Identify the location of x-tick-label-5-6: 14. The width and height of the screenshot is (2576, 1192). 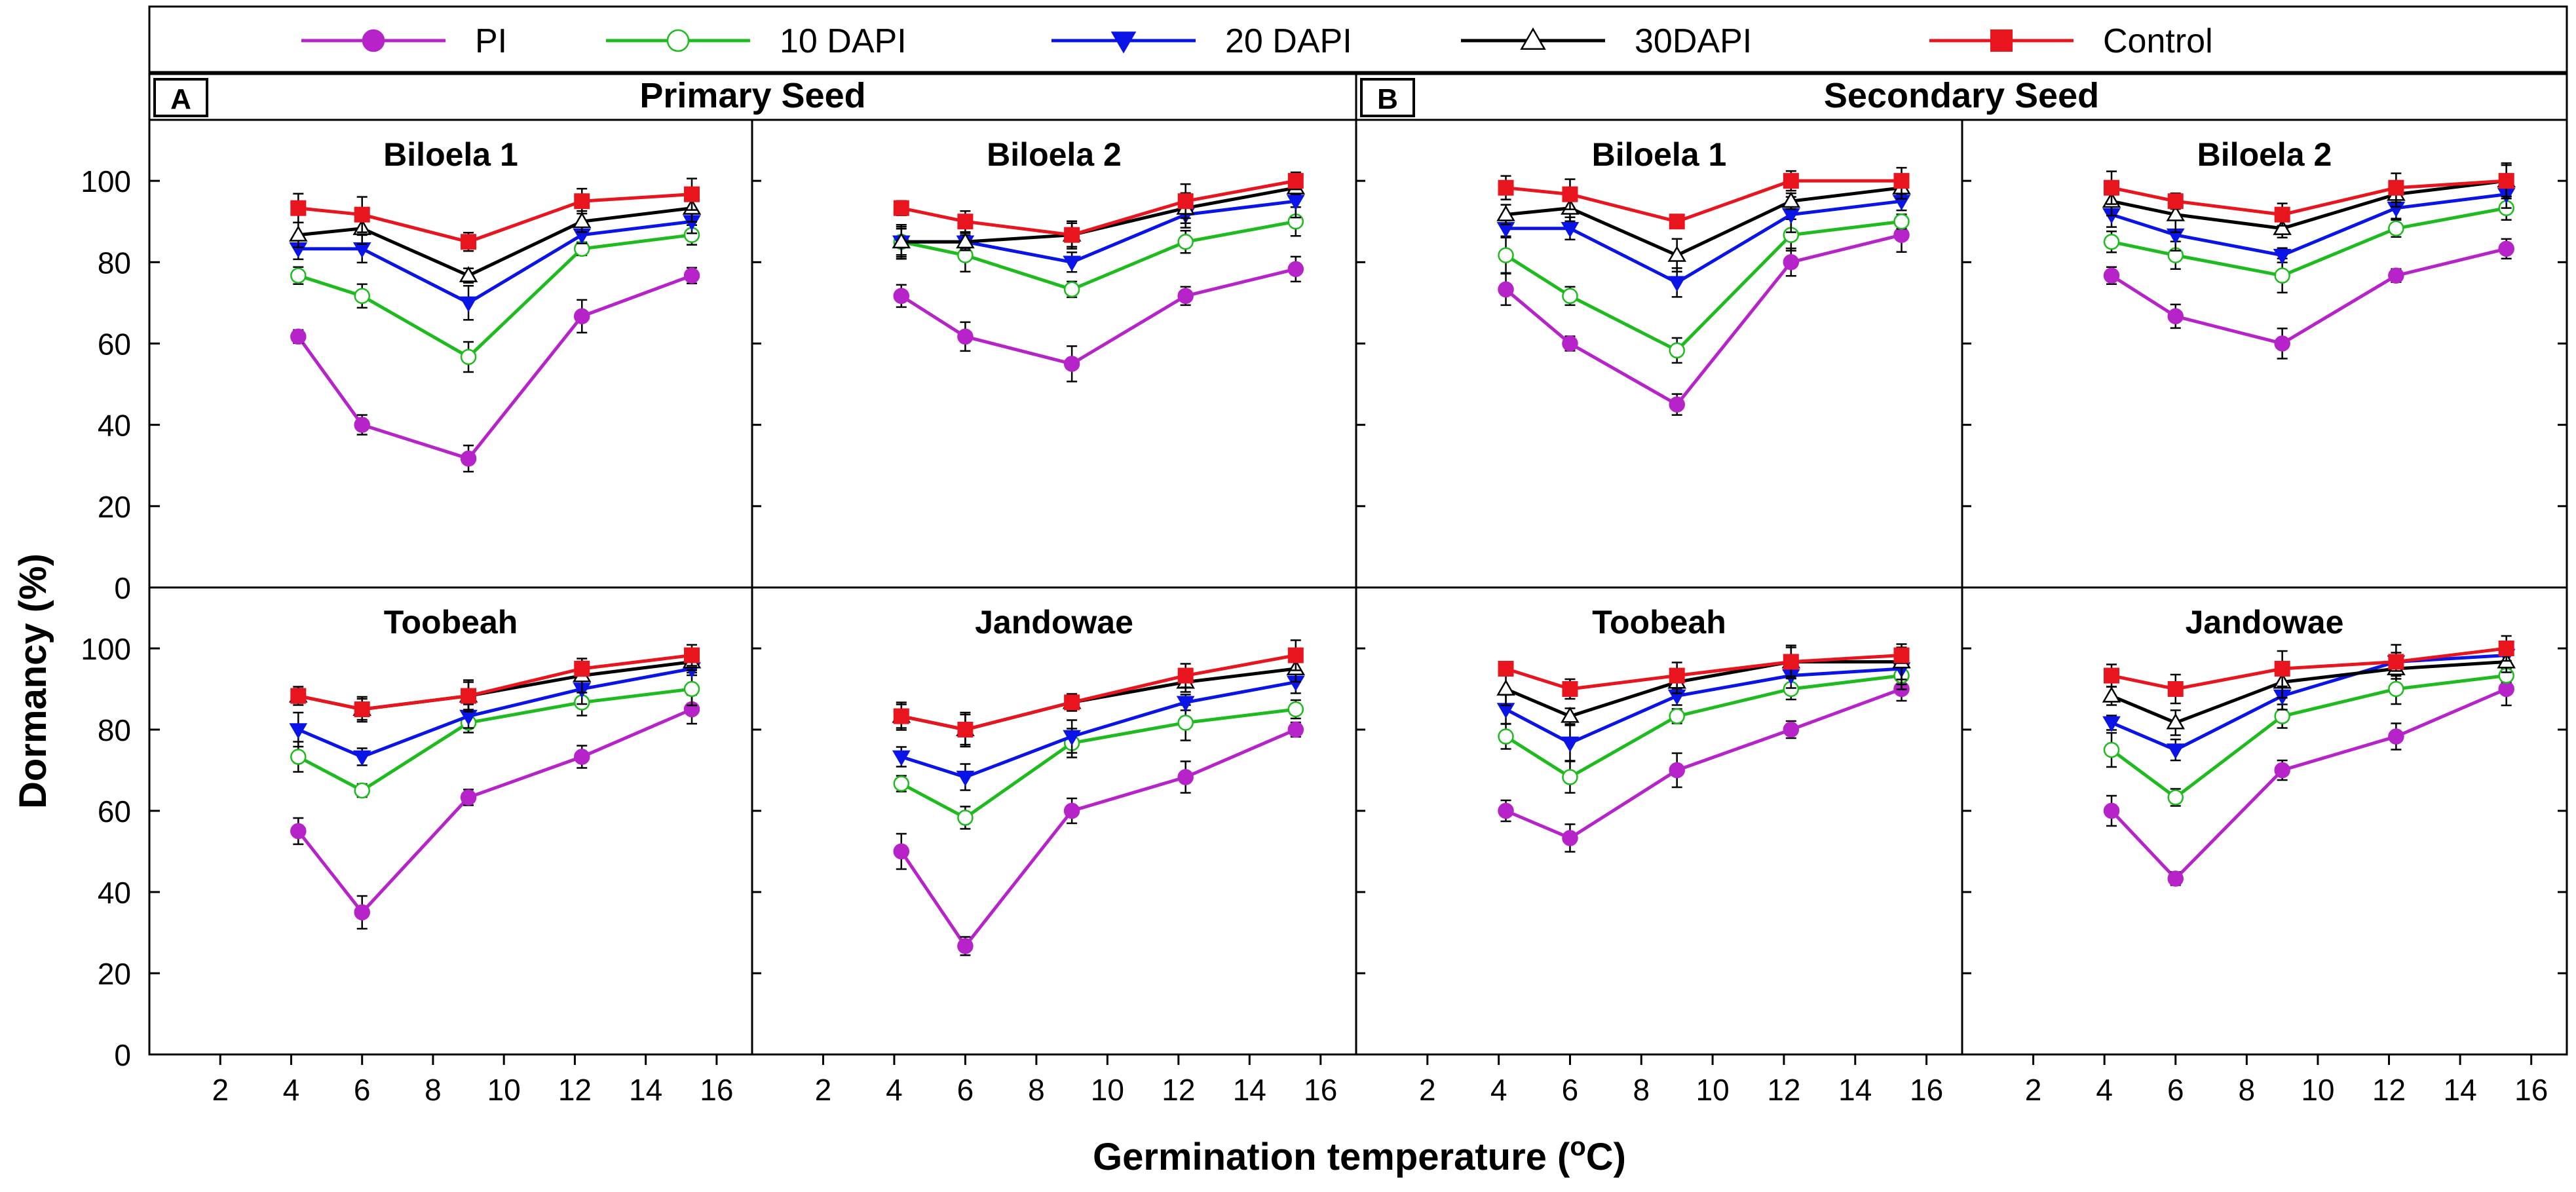
(1249, 1090).